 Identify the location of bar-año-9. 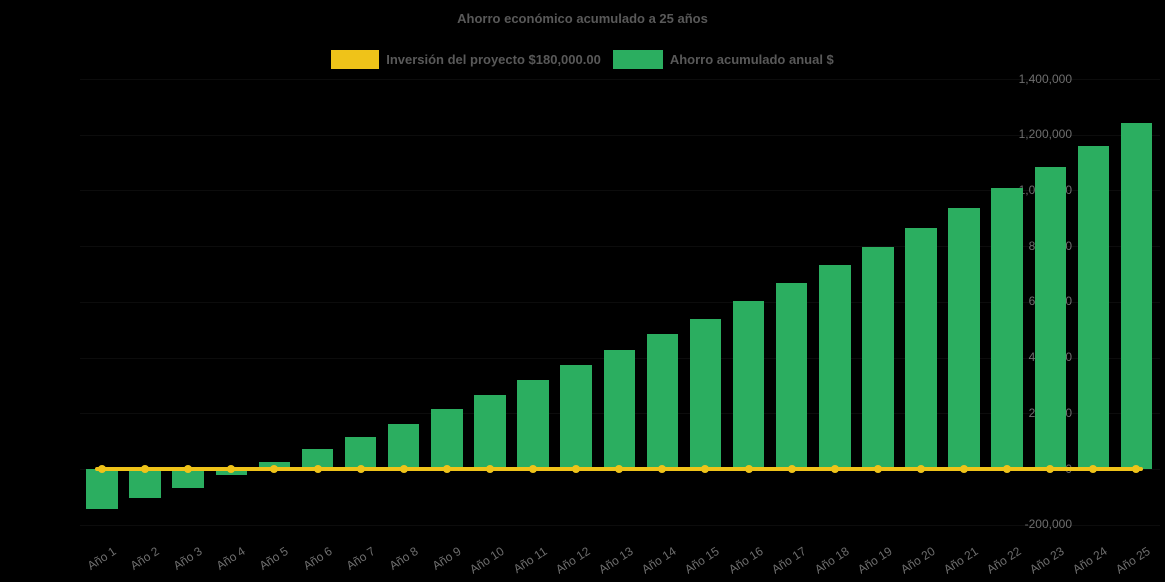
(447, 439).